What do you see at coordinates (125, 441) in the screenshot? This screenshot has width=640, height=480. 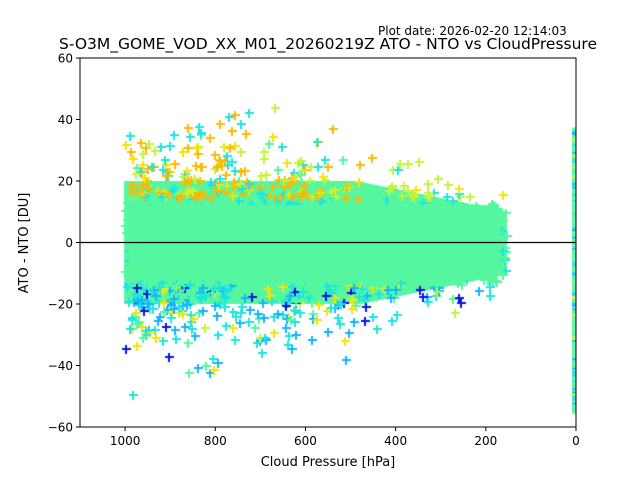 I see `x-tick-label: 1000` at bounding box center [125, 441].